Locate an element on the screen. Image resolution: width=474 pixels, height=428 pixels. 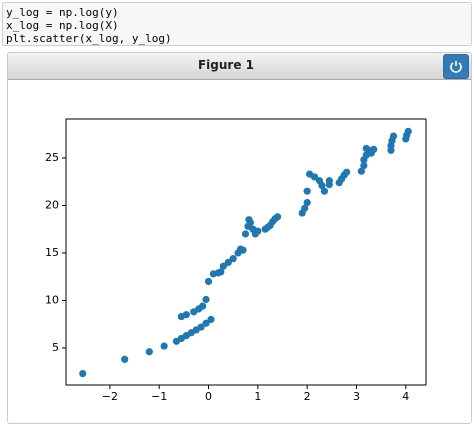
y-tick-label: 20 is located at coordinates (52, 204).